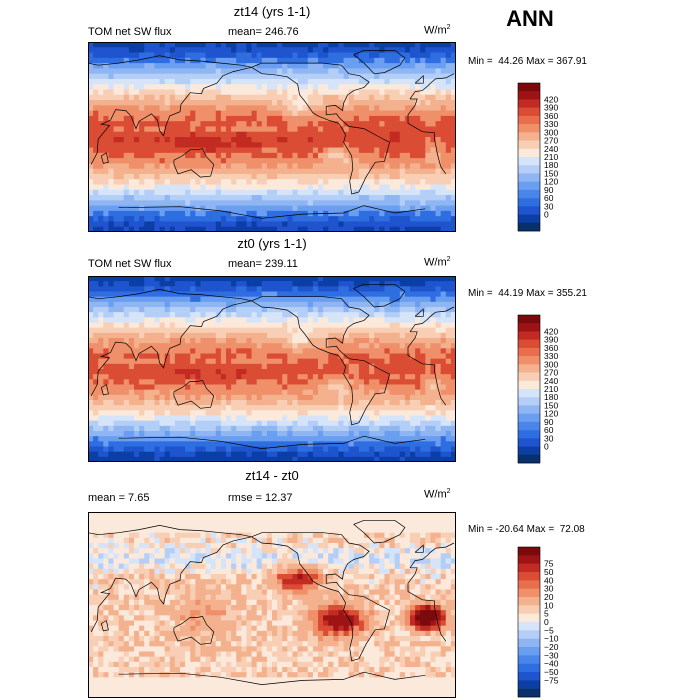 The width and height of the screenshot is (700, 700). Describe the element at coordinates (551, 680) in the screenshot. I see `colorbar-tick-label: −75` at that location.